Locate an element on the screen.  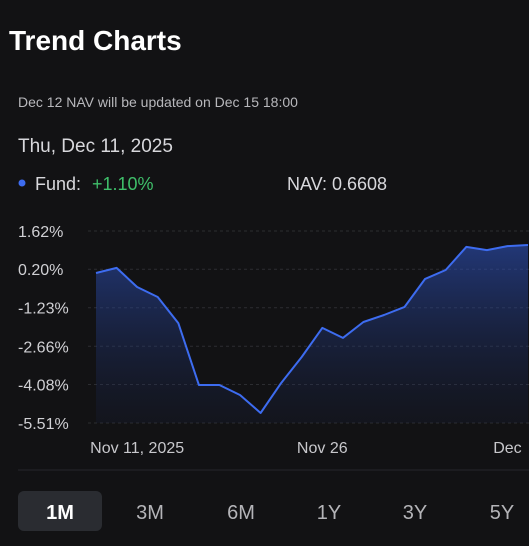
range-button: 3Y is located at coordinates (415, 513).